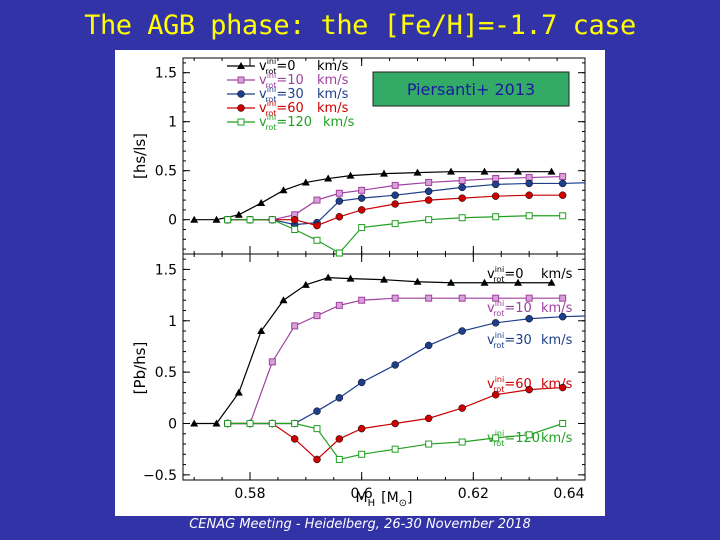 The image size is (720, 540). I want to click on y-tick-label: 0, so click(172, 425).